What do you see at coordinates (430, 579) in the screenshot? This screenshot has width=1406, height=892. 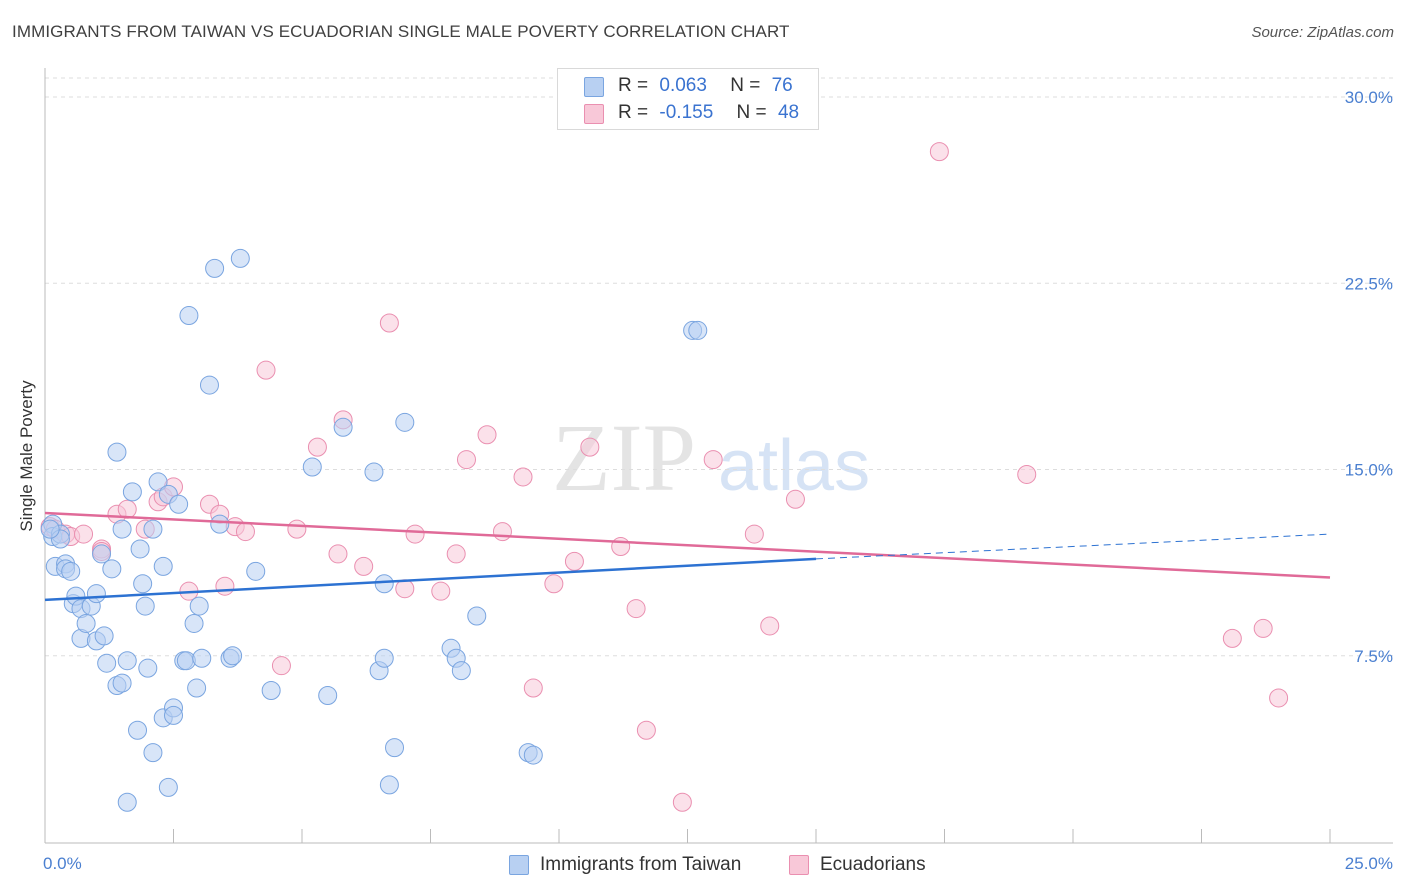 I see `trend-line-taiwan` at bounding box center [430, 579].